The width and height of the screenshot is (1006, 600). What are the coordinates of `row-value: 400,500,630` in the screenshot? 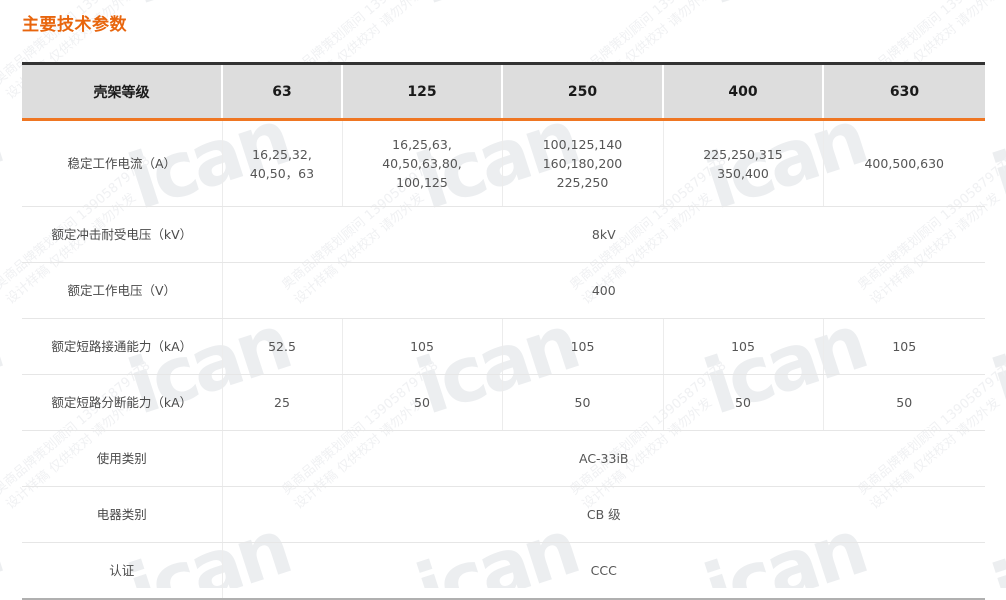 It's located at (904, 163).